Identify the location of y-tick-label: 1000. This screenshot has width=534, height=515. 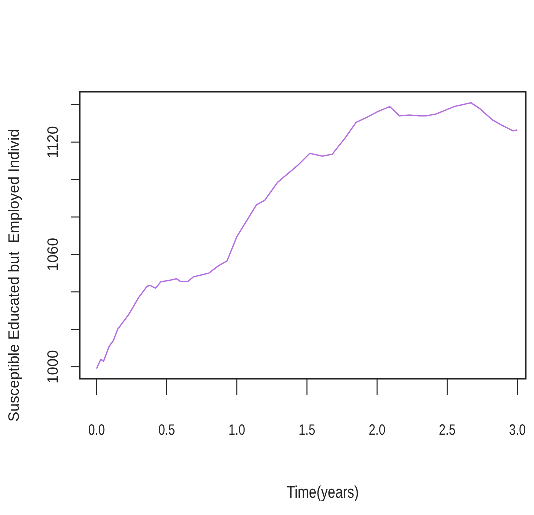
(53, 367).